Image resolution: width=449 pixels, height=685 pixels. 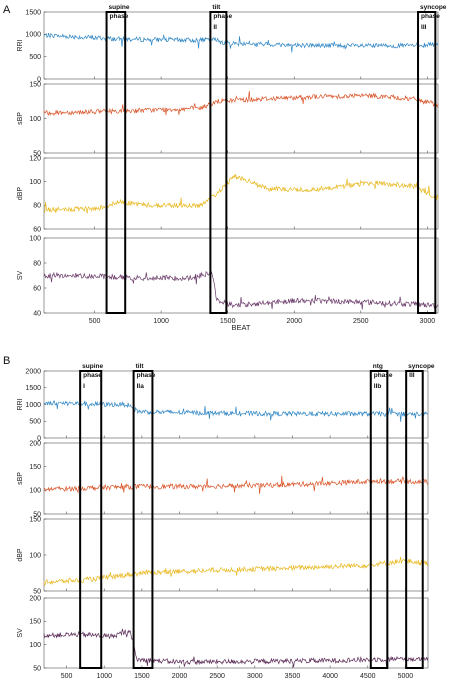 What do you see at coordinates (7, 10) in the screenshot?
I see `panel-label-a: A` at bounding box center [7, 10].